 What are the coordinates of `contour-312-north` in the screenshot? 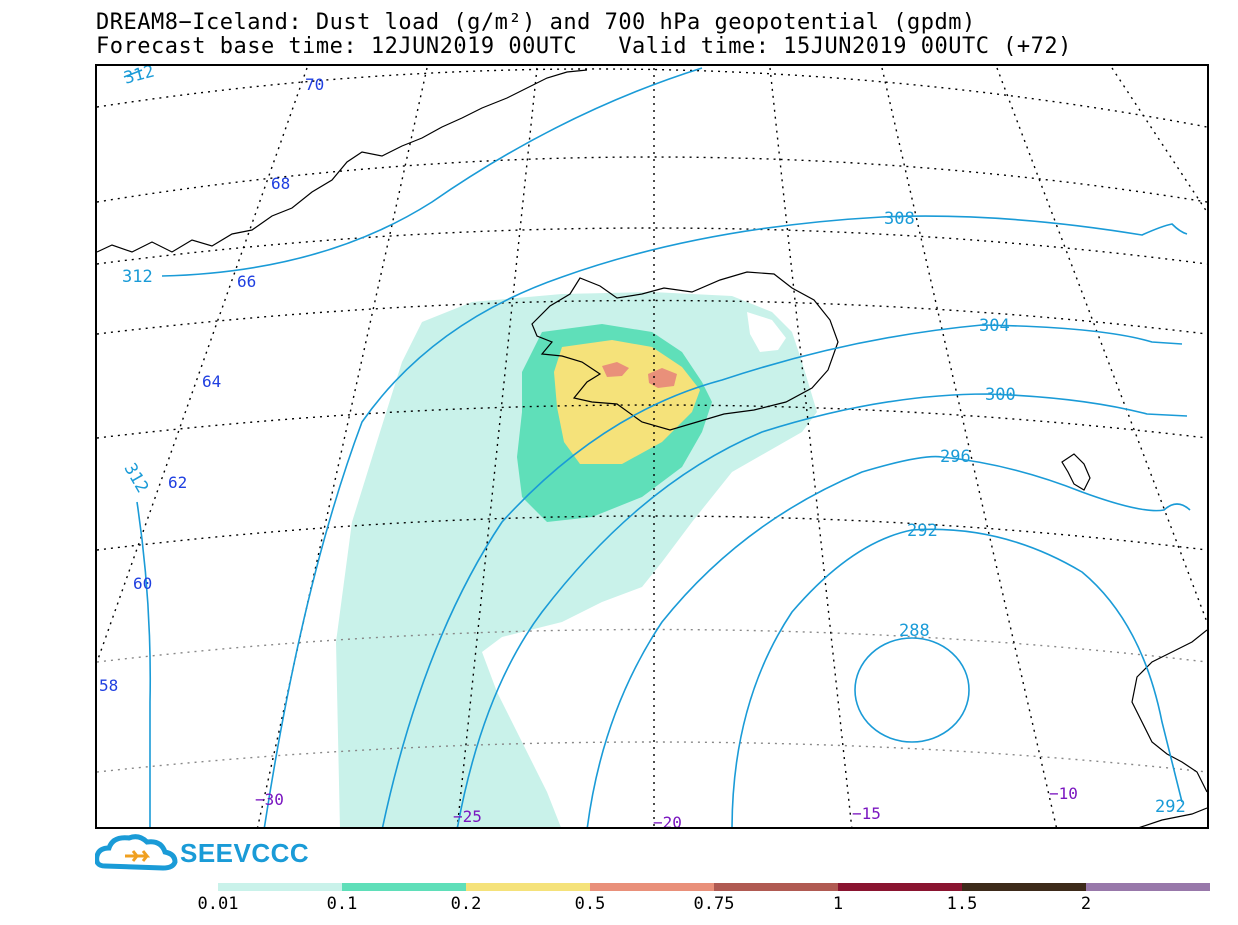 It's located at (432, 172).